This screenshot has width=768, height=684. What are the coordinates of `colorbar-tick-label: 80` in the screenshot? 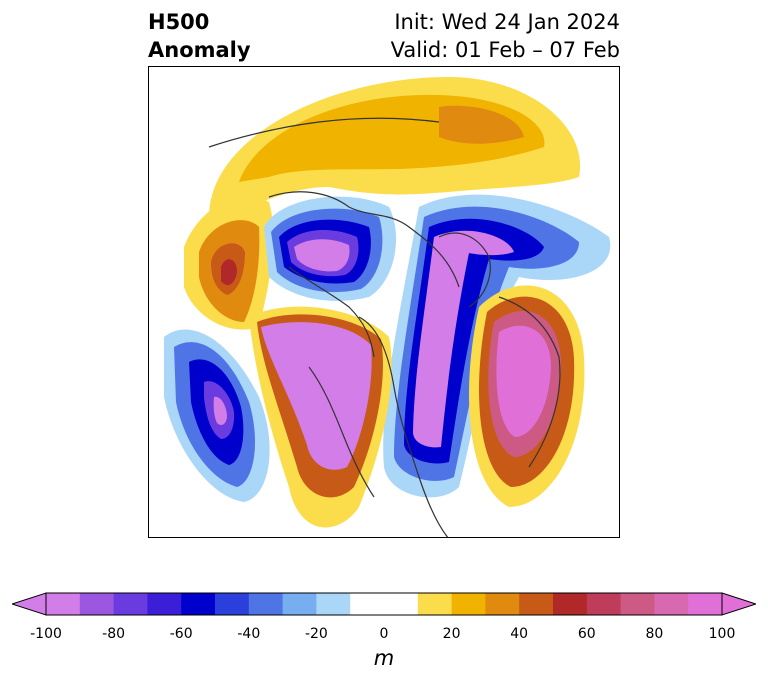 It's located at (654, 634).